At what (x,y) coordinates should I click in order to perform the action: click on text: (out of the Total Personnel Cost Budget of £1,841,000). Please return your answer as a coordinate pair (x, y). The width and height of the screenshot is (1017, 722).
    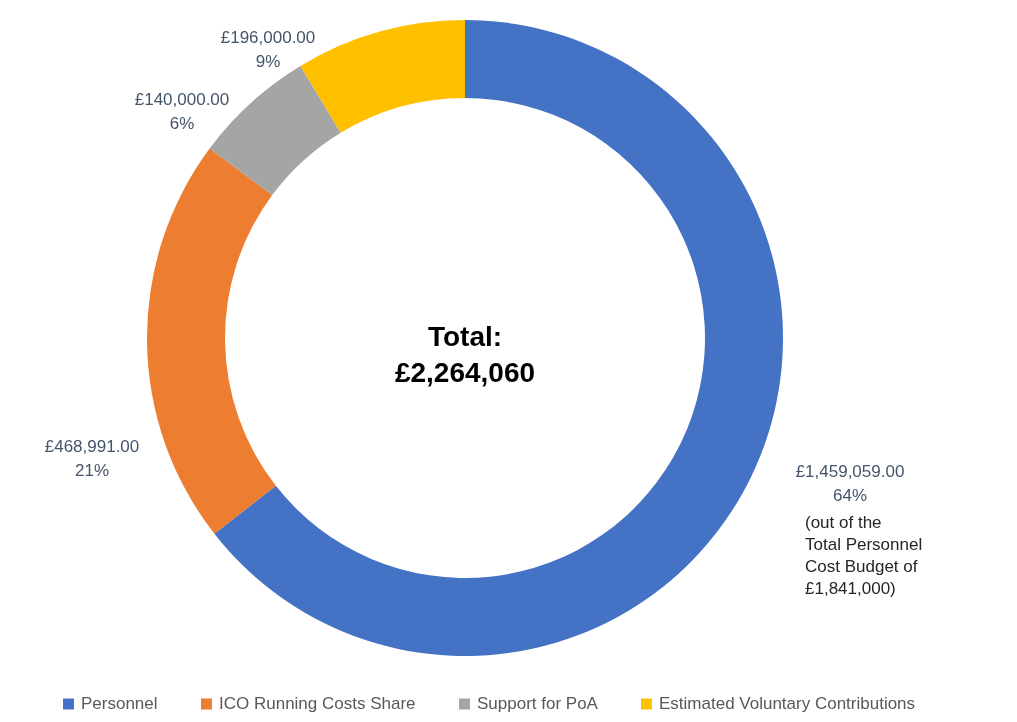
    Looking at the image, I should click on (864, 556).